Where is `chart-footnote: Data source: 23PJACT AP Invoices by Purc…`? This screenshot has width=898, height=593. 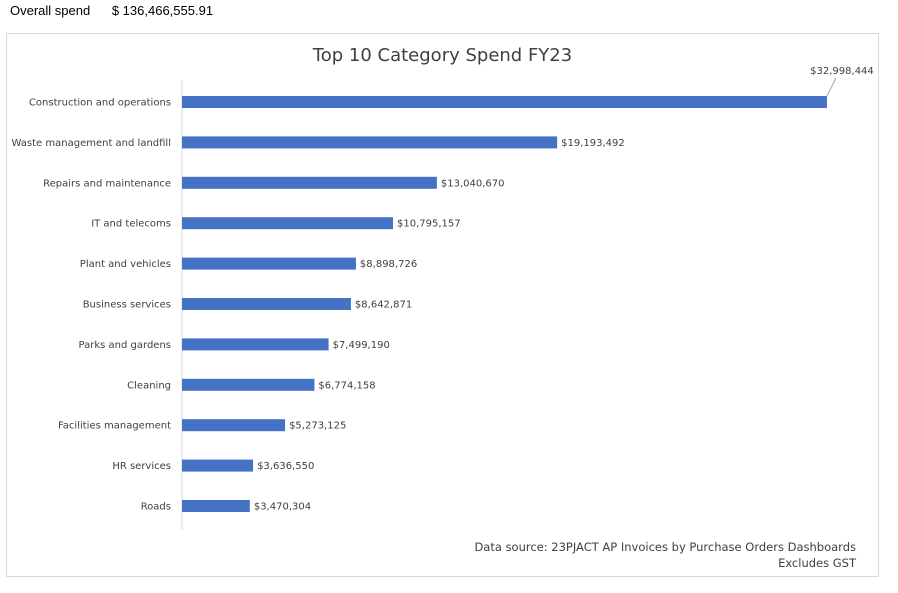
chart-footnote: Data source: 23PJACT AP Invoices by Purc… is located at coordinates (665, 555).